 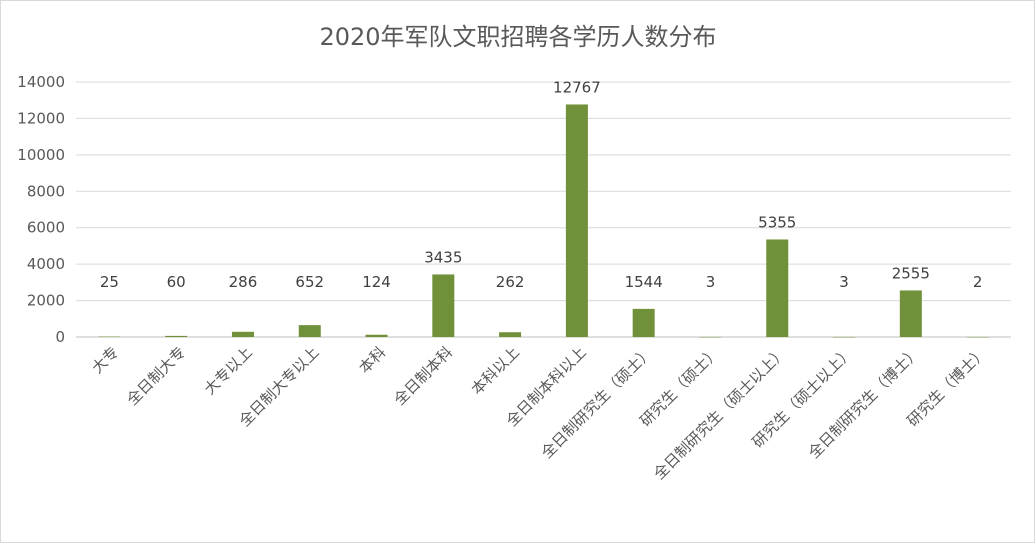 What do you see at coordinates (46, 228) in the screenshot?
I see `y-tick-label: 6000` at bounding box center [46, 228].